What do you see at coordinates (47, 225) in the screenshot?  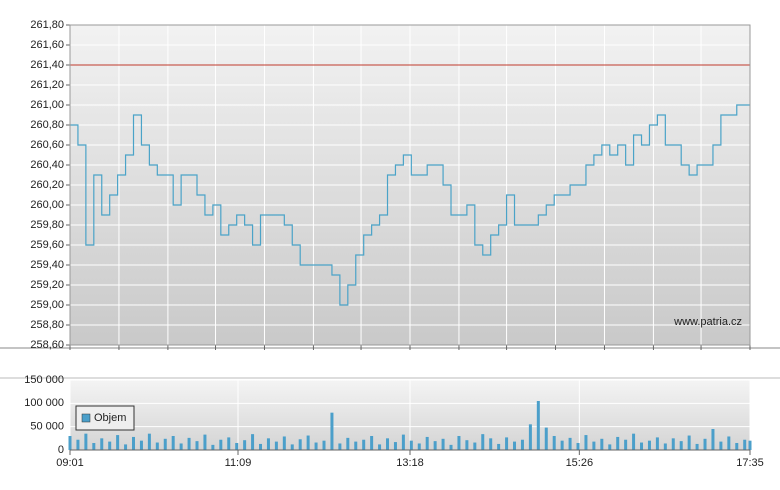 I see `y-tick-label: 259,80` at bounding box center [47, 225].